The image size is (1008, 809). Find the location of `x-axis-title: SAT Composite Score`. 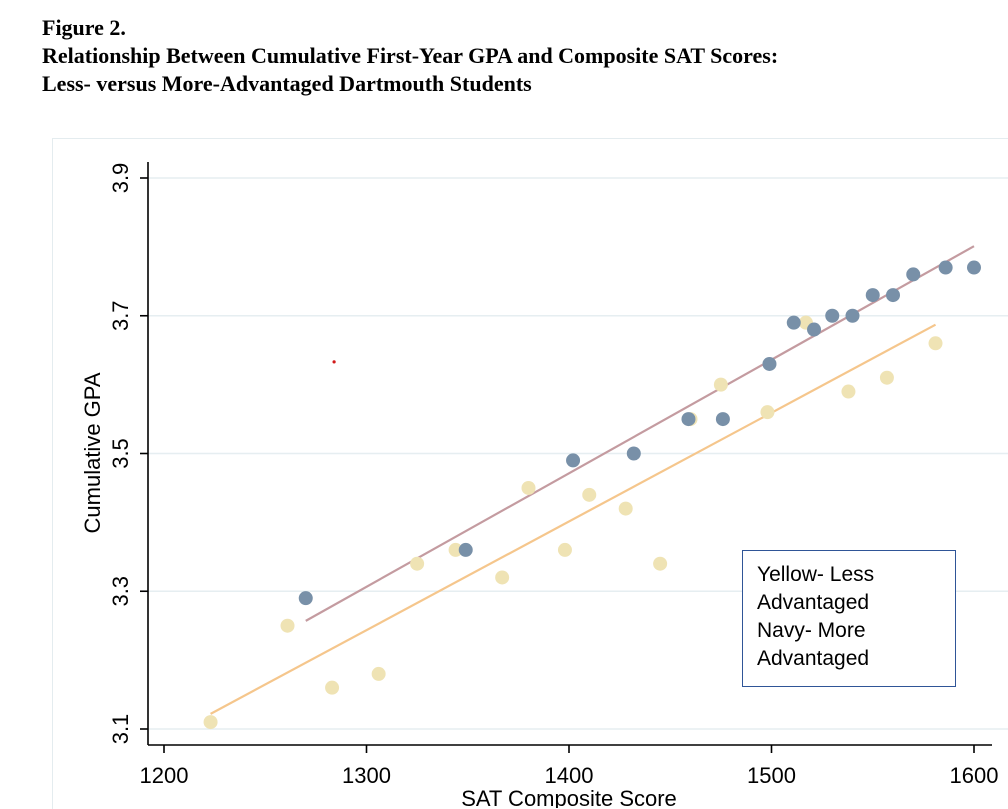

x-axis-title: SAT Composite Score is located at coordinates (569, 797).